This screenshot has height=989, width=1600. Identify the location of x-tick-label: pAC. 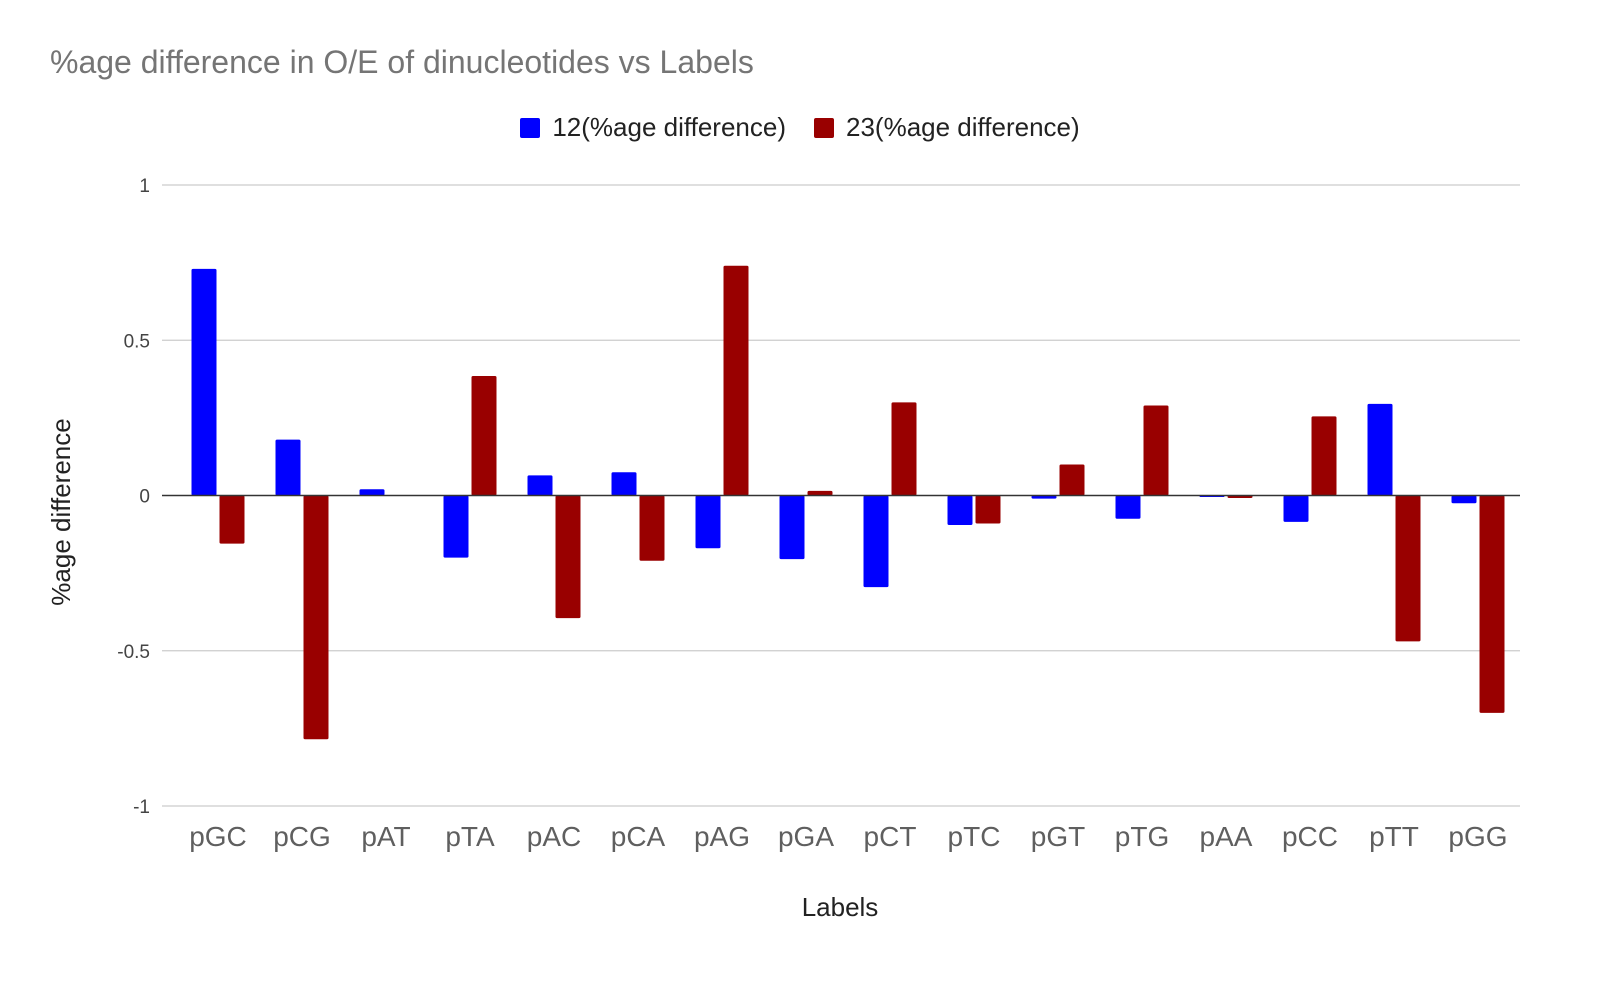
(554, 836).